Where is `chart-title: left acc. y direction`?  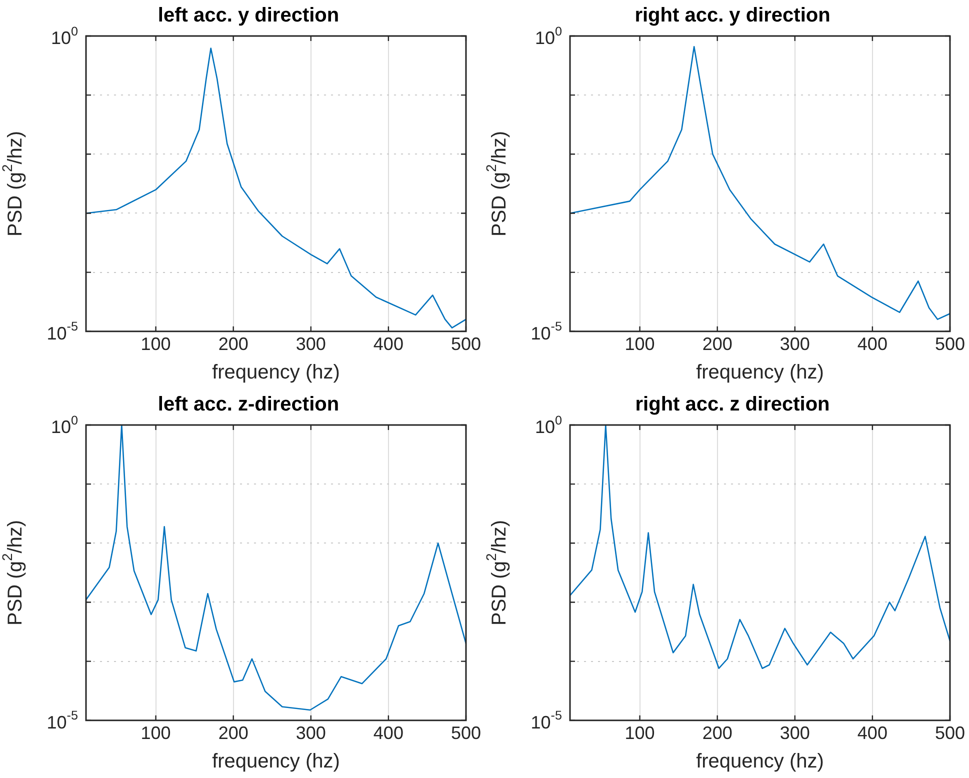 chart-title: left acc. y direction is located at coordinates (249, 15).